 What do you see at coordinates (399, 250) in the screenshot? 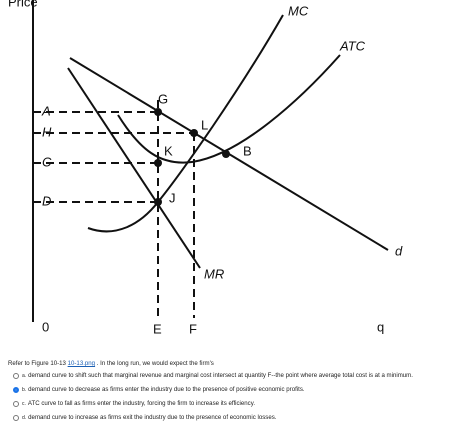
I see `curve-label: d` at bounding box center [399, 250].